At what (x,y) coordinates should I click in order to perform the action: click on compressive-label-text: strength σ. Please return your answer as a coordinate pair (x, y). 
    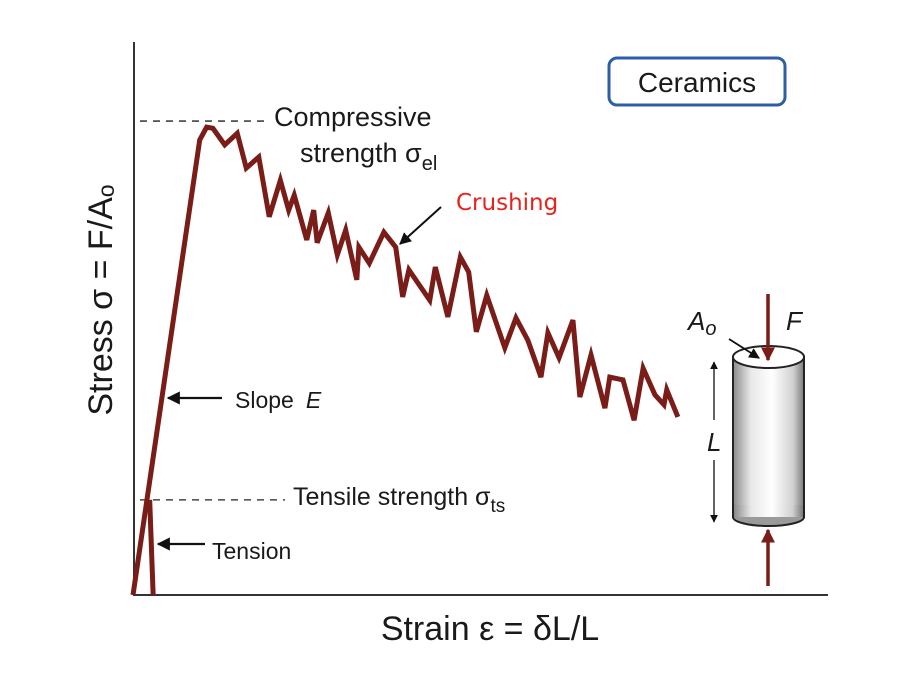
    Looking at the image, I should click on (361, 153).